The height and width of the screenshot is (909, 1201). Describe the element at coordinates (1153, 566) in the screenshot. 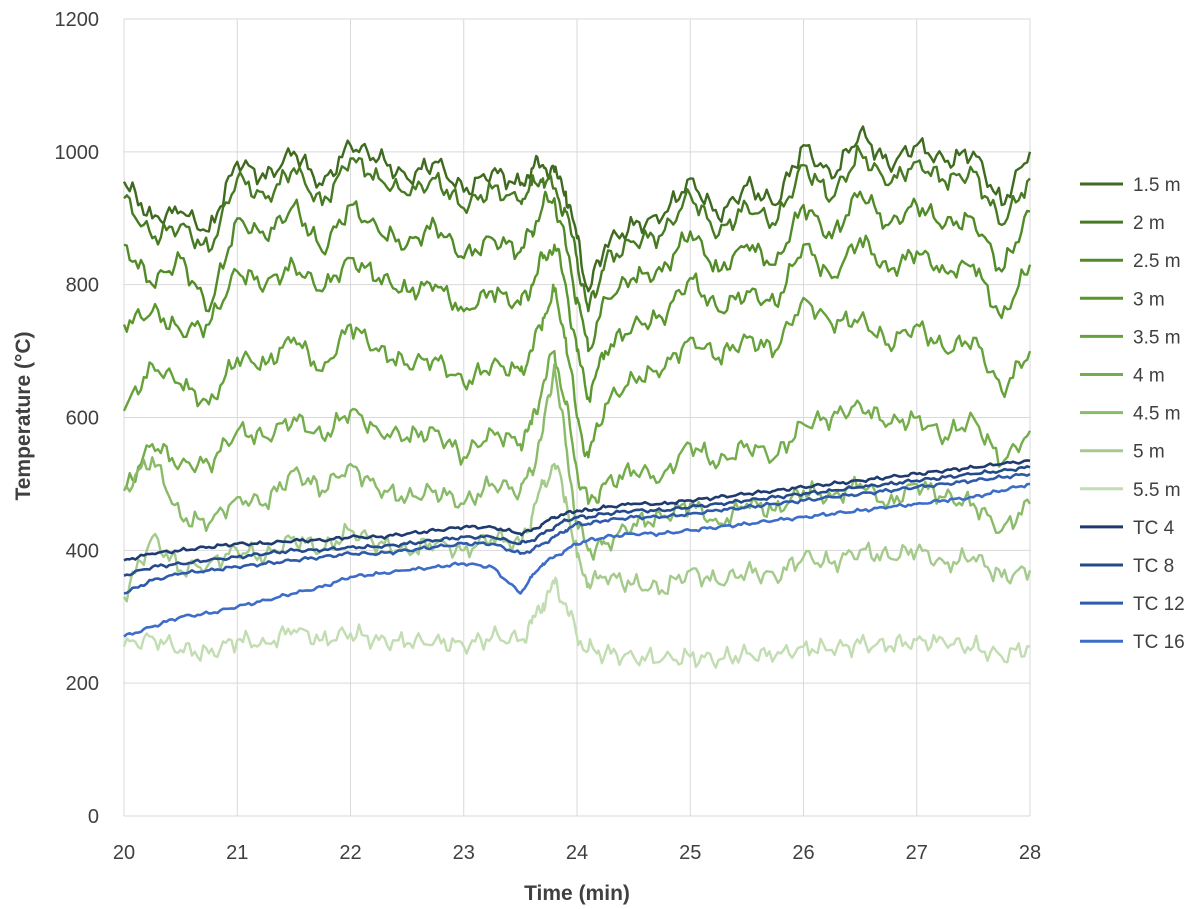

I see `legend-label: TC 8` at that location.